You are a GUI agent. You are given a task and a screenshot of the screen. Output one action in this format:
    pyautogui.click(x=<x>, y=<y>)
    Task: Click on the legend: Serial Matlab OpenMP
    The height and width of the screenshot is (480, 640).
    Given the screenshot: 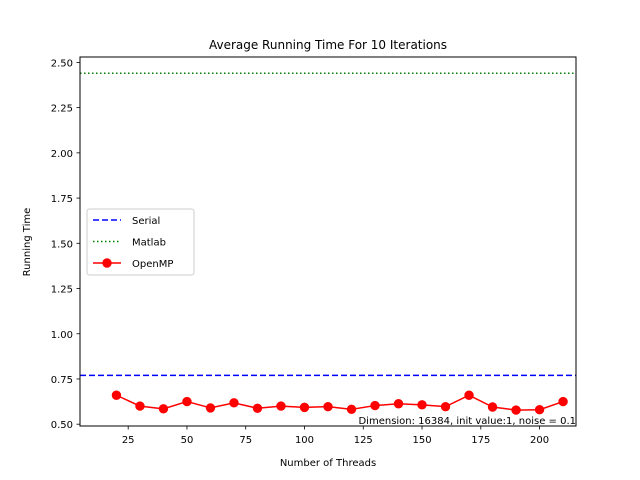 What is the action you would take?
    pyautogui.click(x=140, y=242)
    